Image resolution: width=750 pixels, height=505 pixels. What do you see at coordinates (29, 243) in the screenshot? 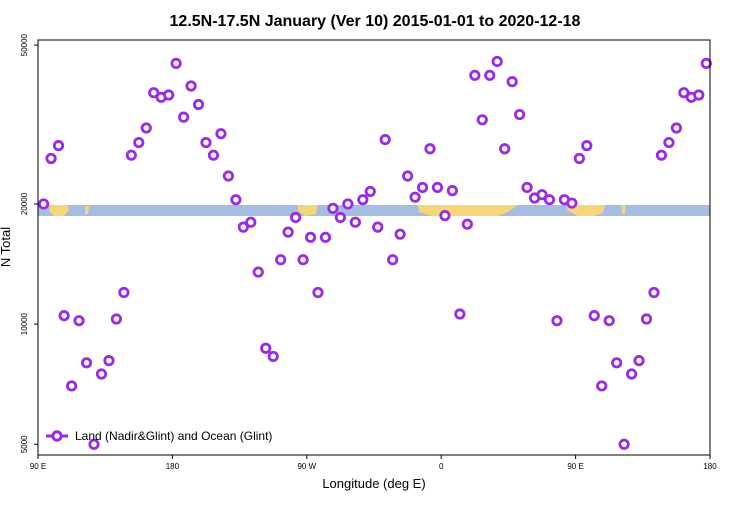
I see `y-axis: 5000 10000 20000 50000` at bounding box center [29, 243].